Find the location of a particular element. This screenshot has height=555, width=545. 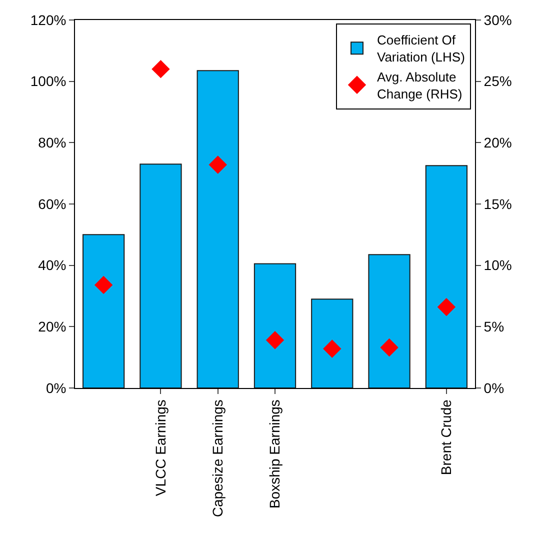

x-tick-label: Boxship Earnings is located at coordinates (274, 454).